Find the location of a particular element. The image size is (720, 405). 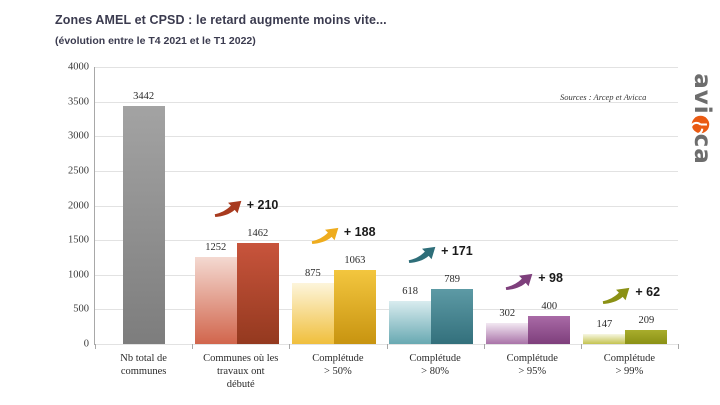

delta-label: + 62 is located at coordinates (648, 291).